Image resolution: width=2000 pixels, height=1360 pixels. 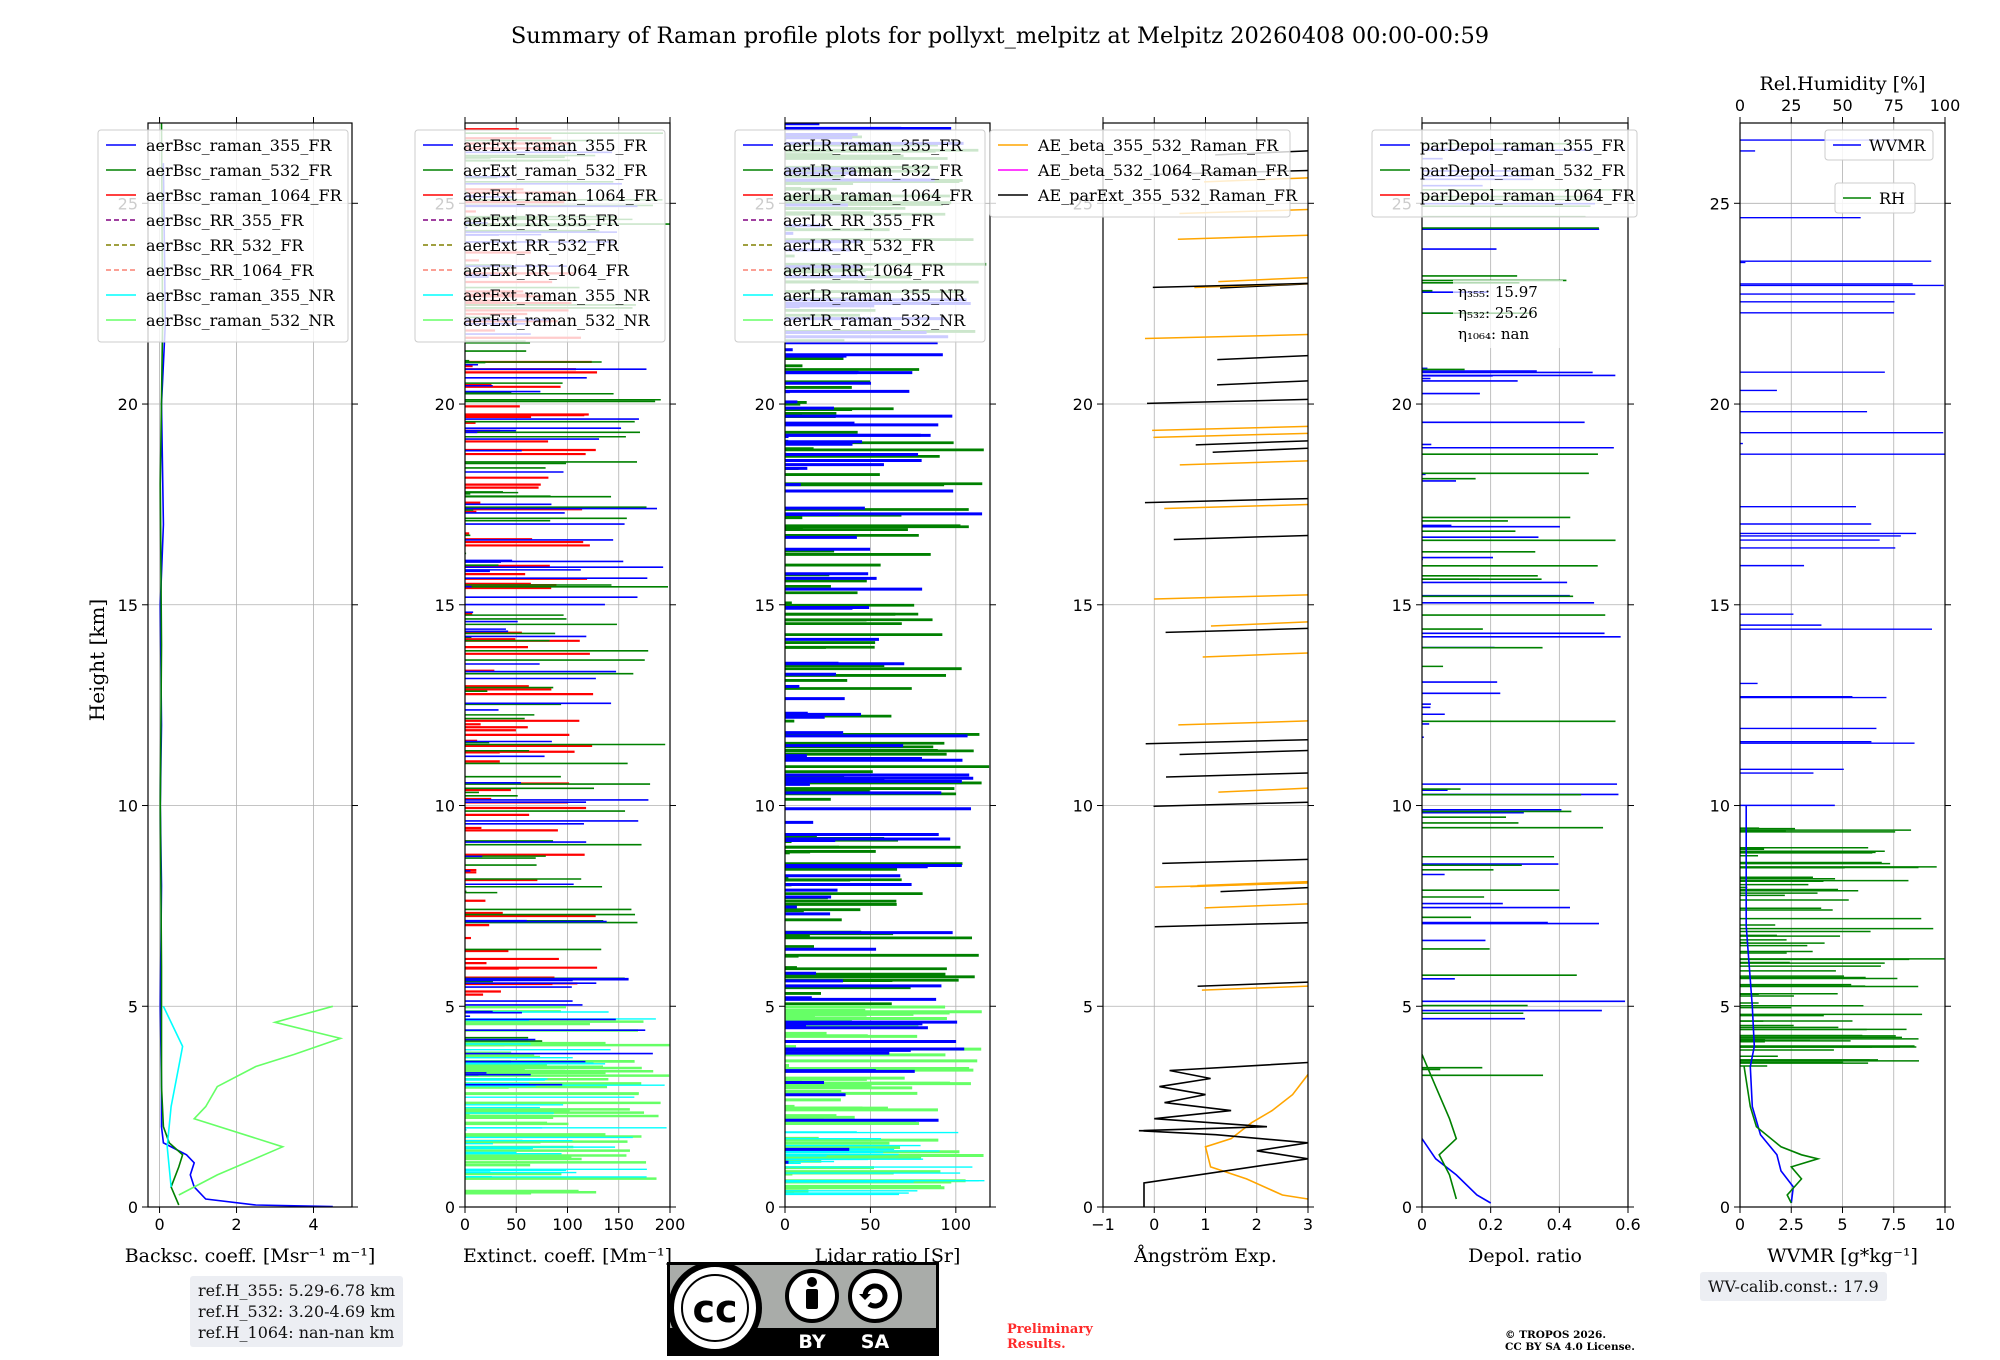 I want to click on top-x-tick-label: 100, so click(x=1945, y=105).